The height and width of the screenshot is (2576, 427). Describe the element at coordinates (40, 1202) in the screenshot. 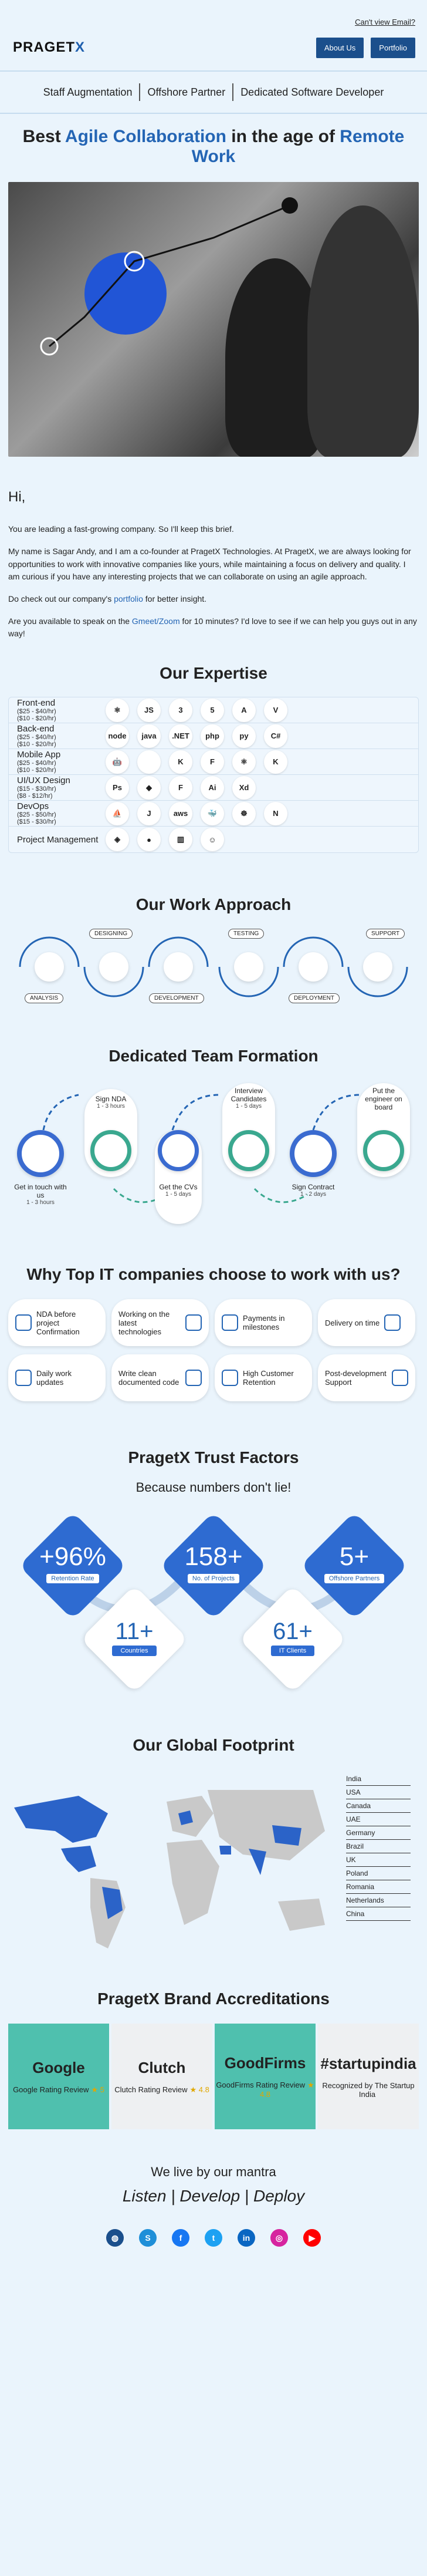

I see `step-time: 1 - 3 hours` at that location.